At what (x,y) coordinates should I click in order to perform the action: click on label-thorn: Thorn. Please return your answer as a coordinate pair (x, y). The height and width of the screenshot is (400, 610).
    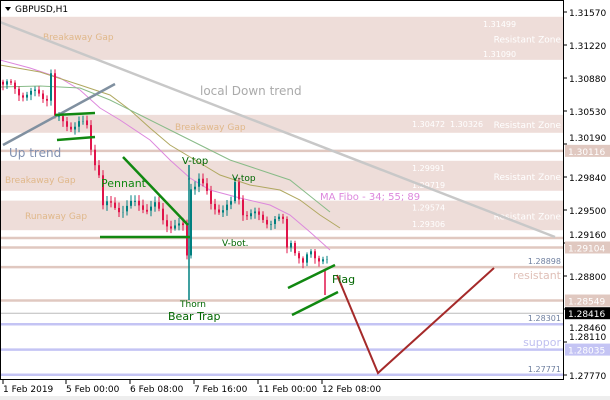
    Looking at the image, I should click on (192, 305).